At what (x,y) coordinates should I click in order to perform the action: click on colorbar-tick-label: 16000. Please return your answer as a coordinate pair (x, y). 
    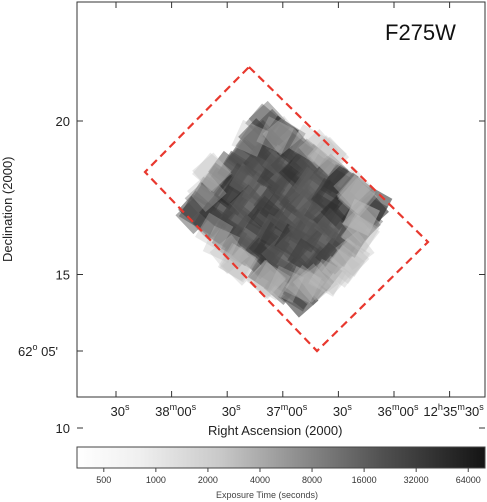
    Looking at the image, I should click on (364, 480).